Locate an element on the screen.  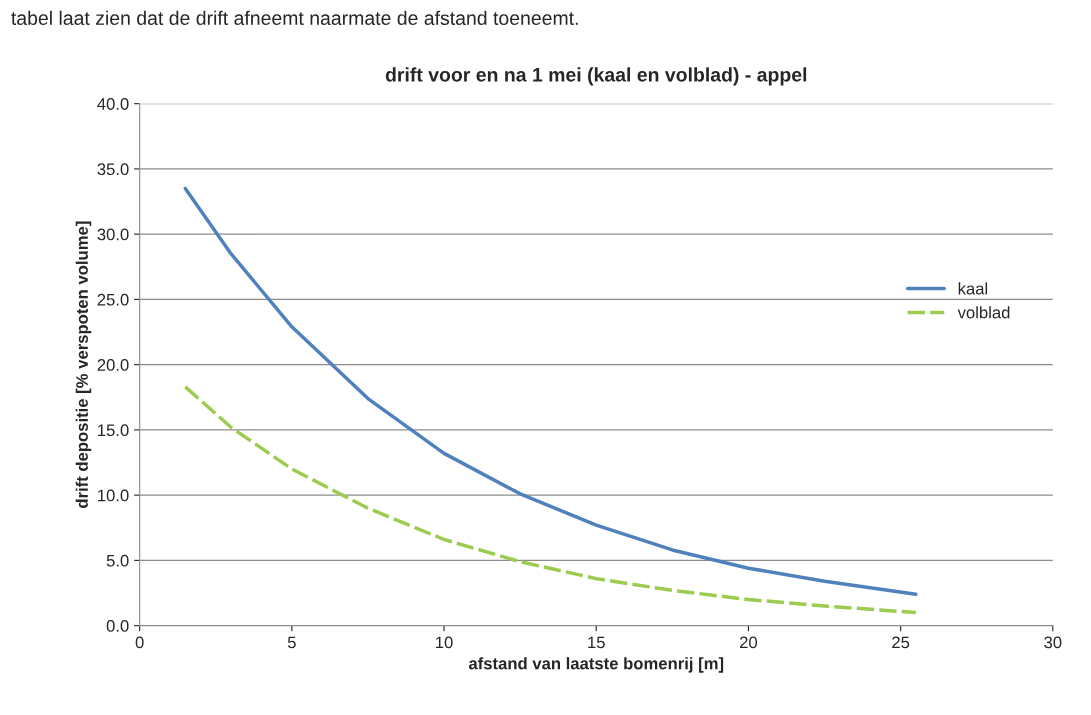
x-tick-label: 5 is located at coordinates (291, 642).